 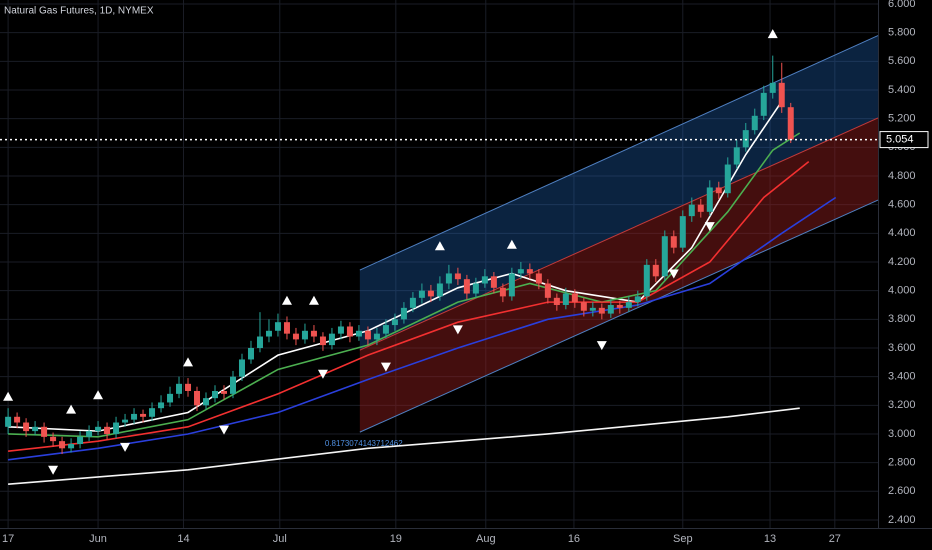 What do you see at coordinates (574, 539) in the screenshot?
I see `x-tick-label: 16` at bounding box center [574, 539].